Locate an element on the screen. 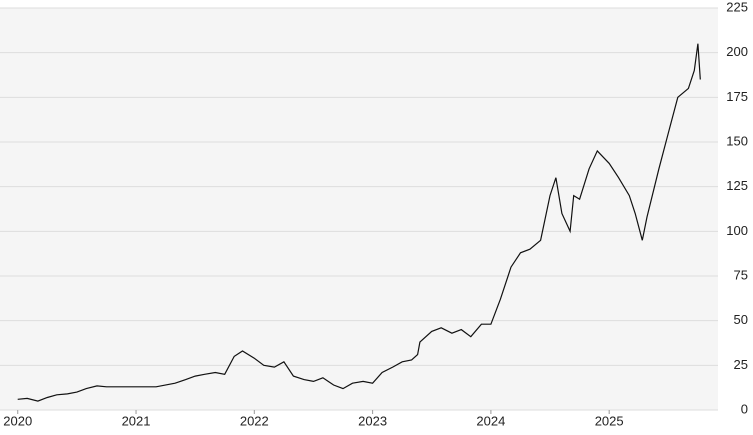 The height and width of the screenshot is (435, 753). y-tick-label: 225 is located at coordinates (737, 7).